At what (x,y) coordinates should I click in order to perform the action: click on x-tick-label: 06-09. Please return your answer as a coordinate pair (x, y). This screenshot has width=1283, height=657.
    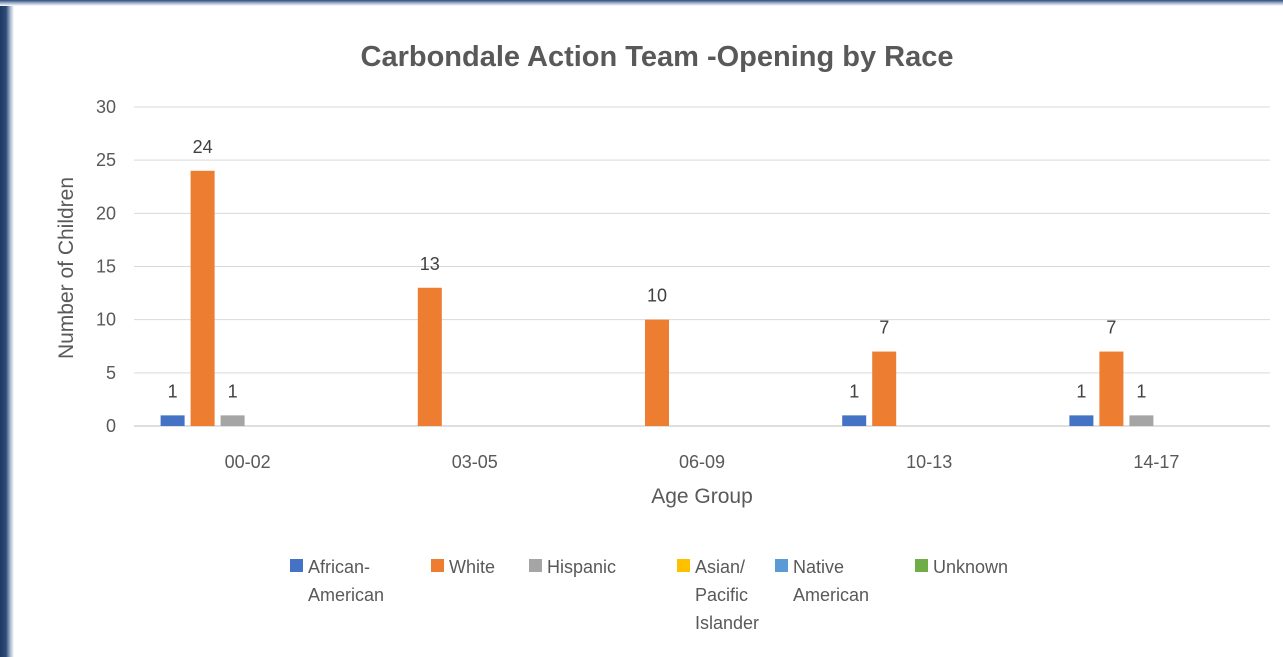
    Looking at the image, I should click on (702, 462).